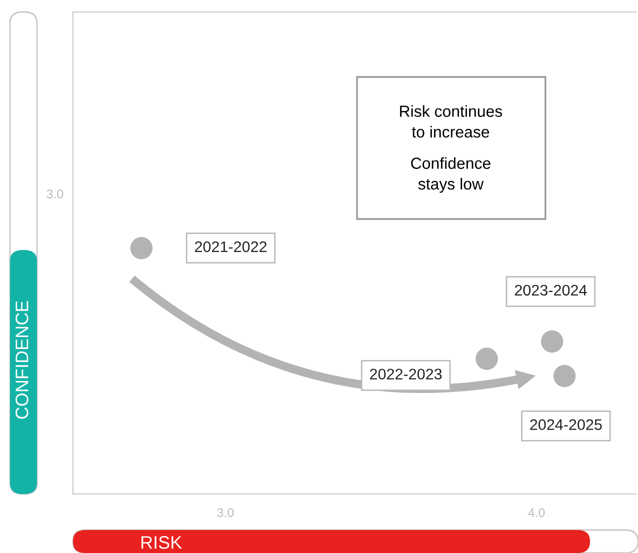  What do you see at coordinates (406, 374) in the screenshot?
I see `annotation: 2022-2023` at bounding box center [406, 374].